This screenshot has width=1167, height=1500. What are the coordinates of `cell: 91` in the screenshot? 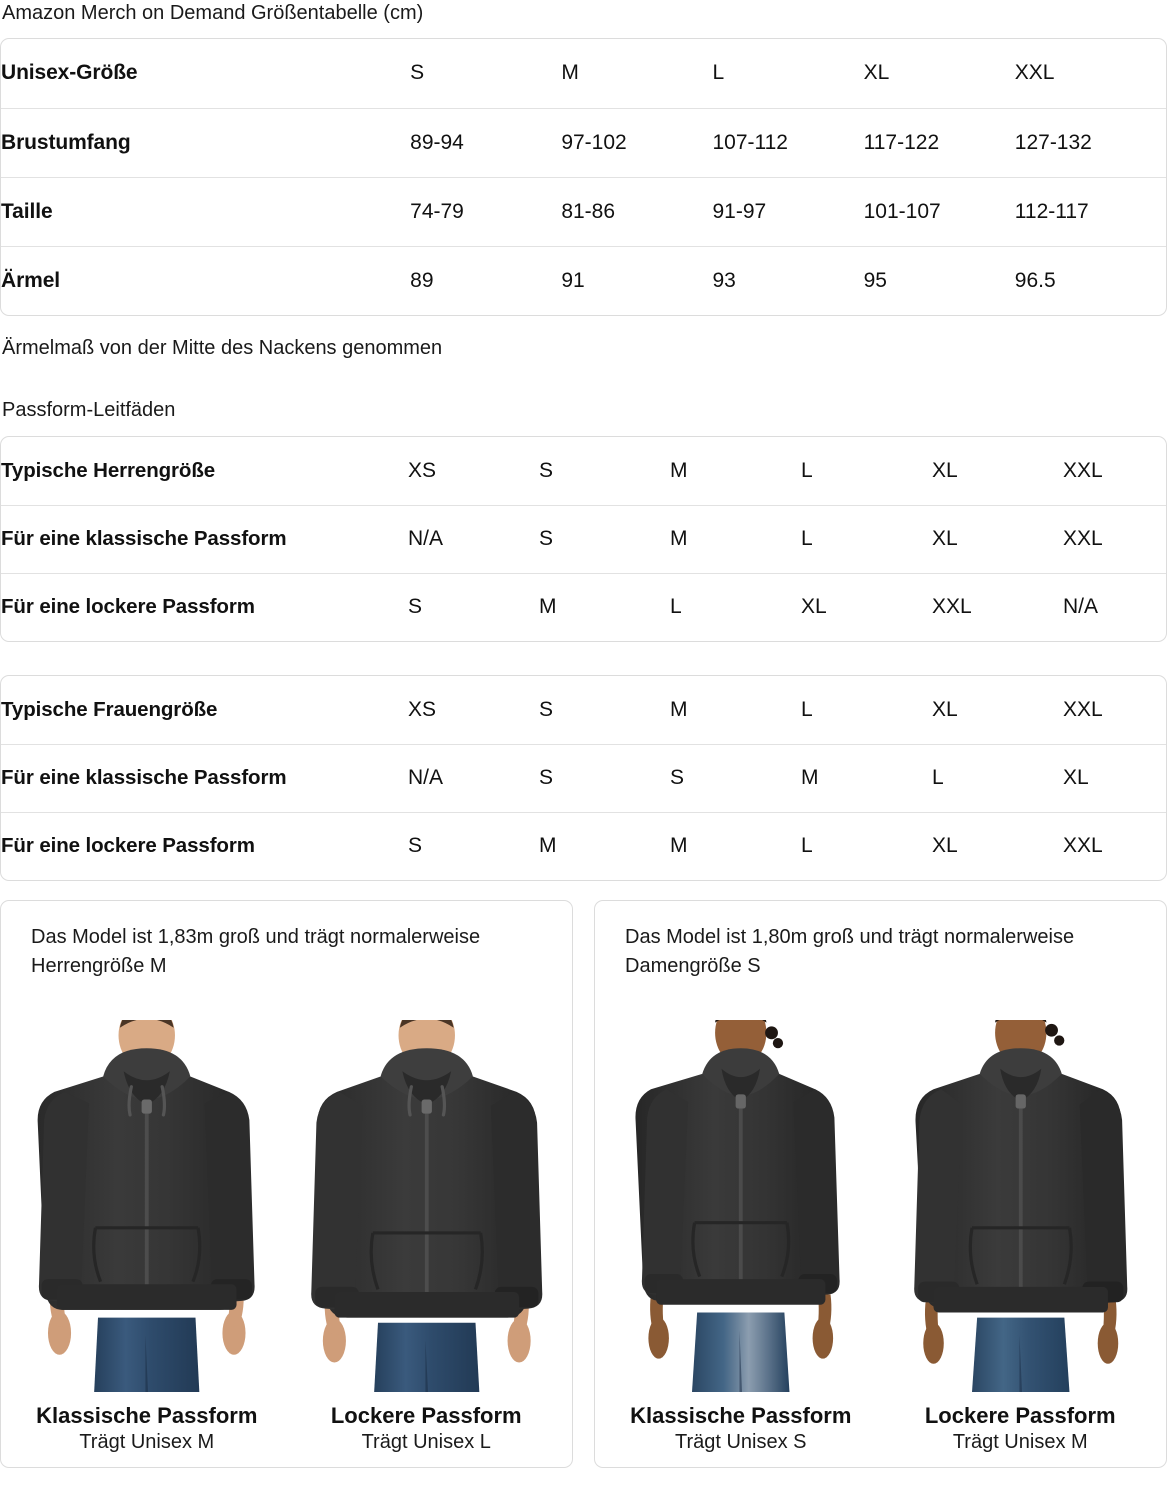 It's located at (637, 280).